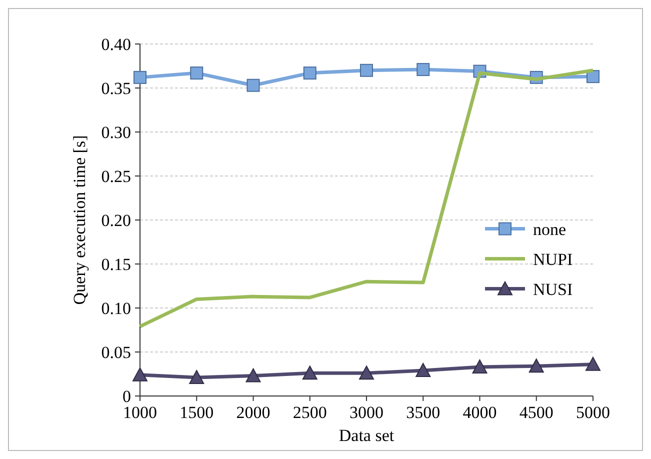 The image size is (651, 459). I want to click on y-tick-label: 0.35, so click(116, 88).